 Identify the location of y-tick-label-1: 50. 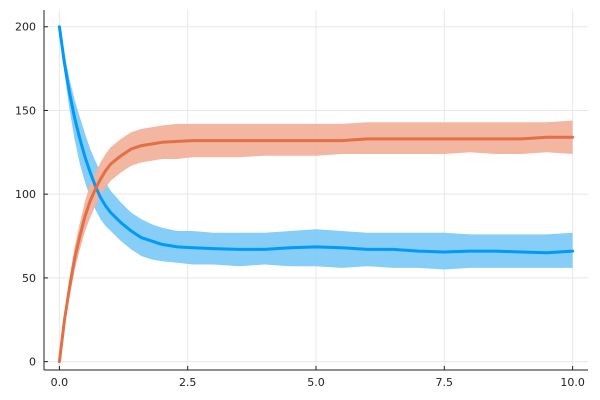
(29, 278).